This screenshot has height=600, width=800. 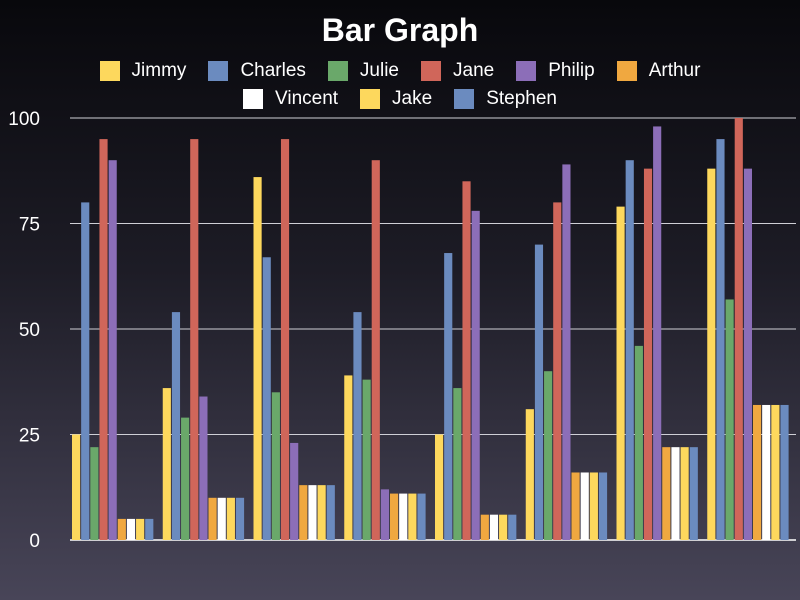 What do you see at coordinates (29, 330) in the screenshot?
I see `y-tick-label: 50` at bounding box center [29, 330].